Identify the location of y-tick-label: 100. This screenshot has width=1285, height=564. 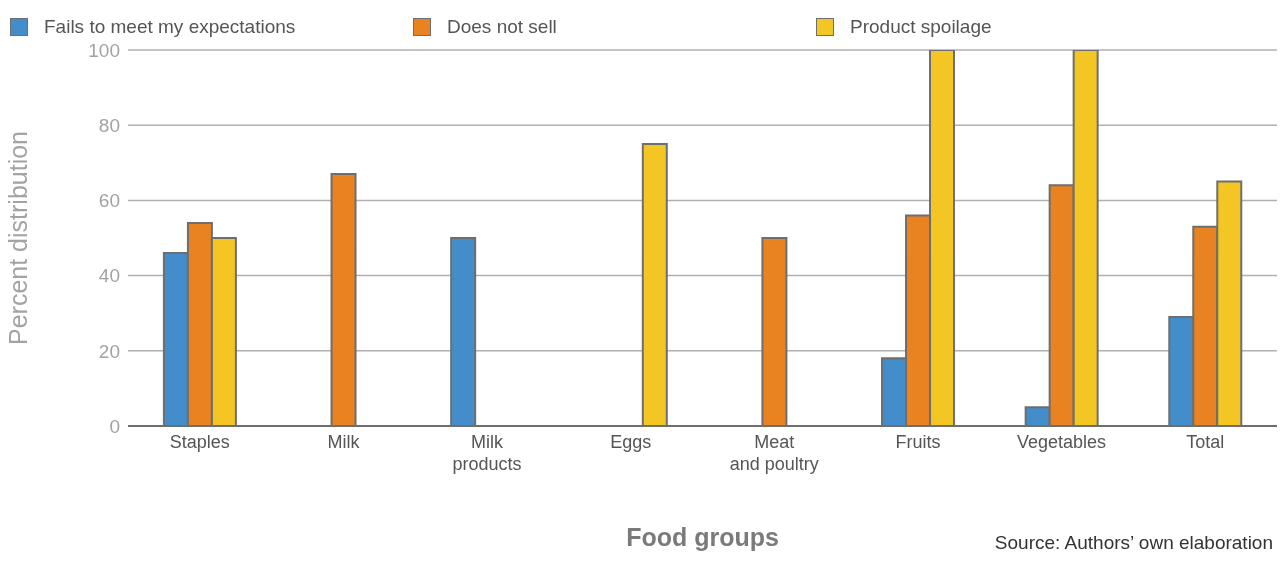
(104, 50).